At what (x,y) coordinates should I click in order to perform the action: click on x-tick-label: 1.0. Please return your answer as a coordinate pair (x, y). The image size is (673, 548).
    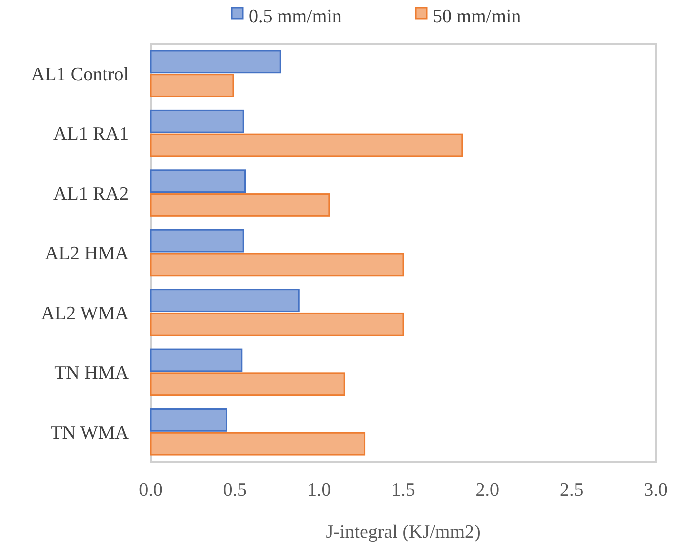
    Looking at the image, I should click on (319, 490).